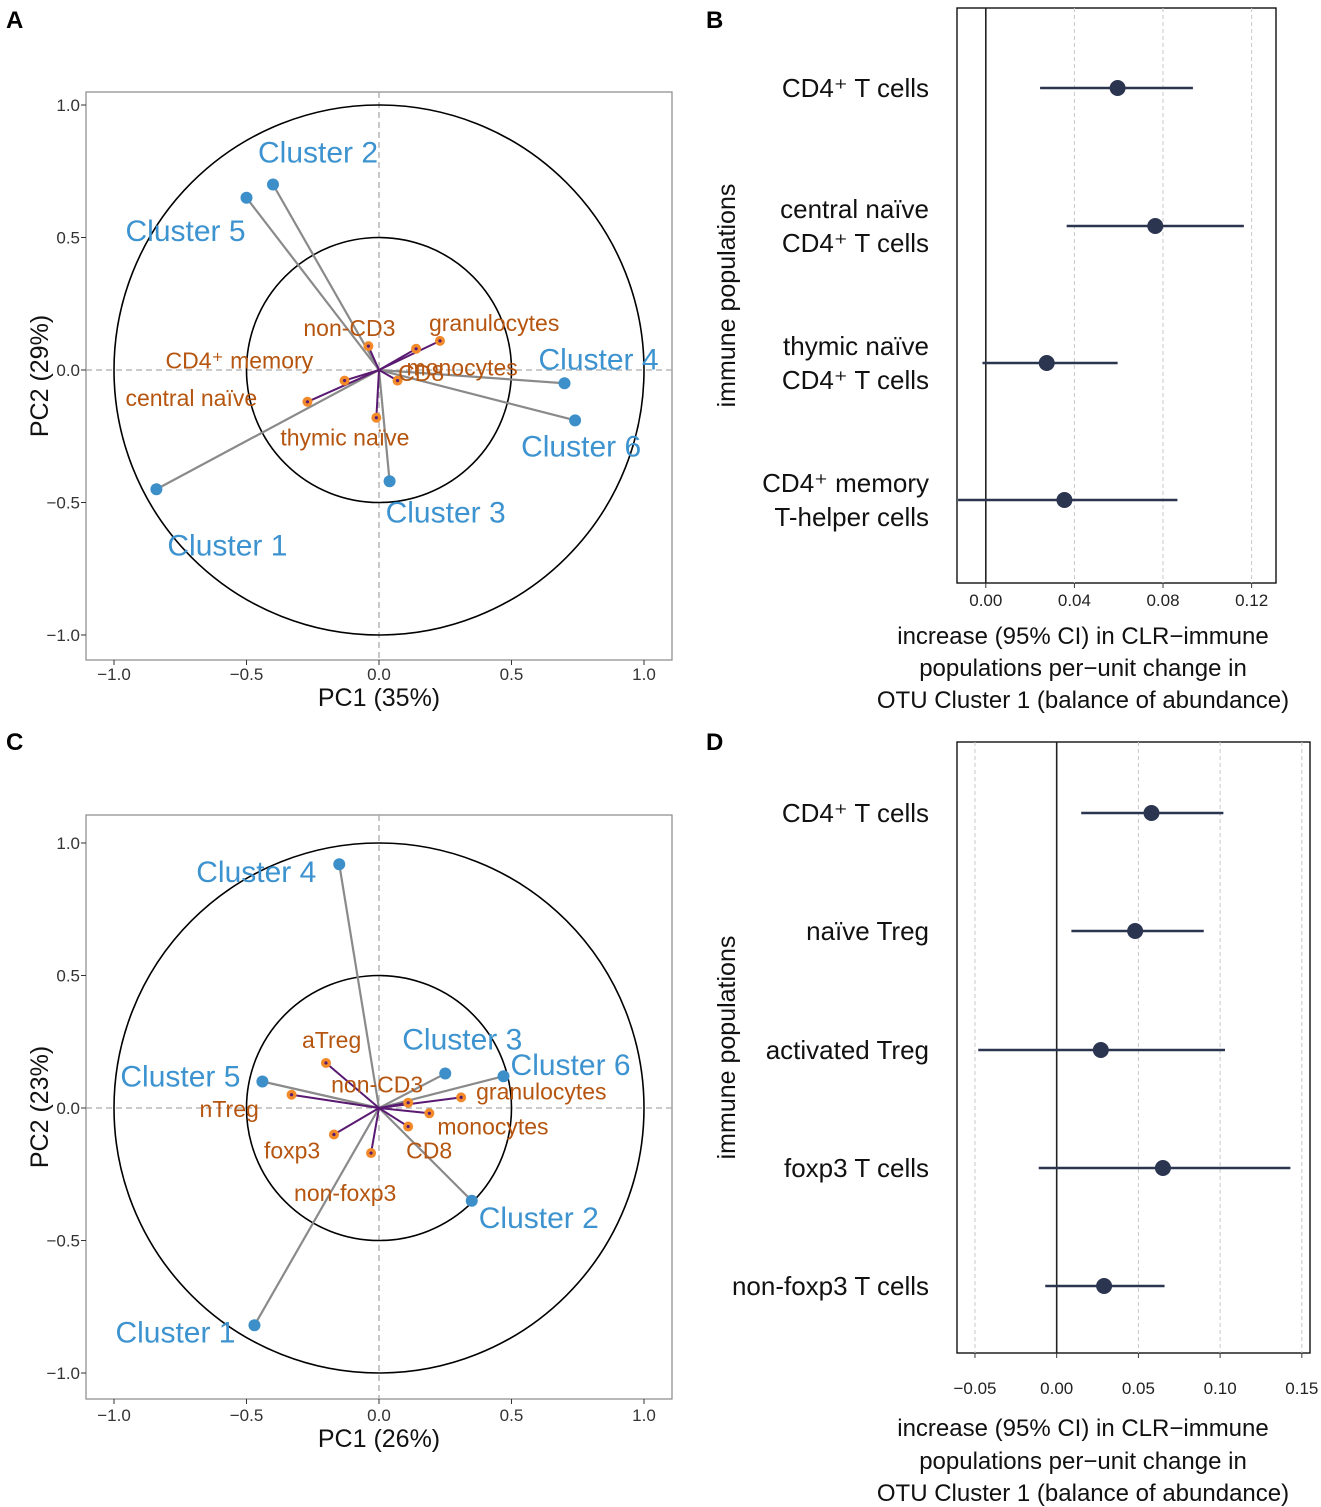  I want to click on row-label: T-helper cells, so click(851, 517).